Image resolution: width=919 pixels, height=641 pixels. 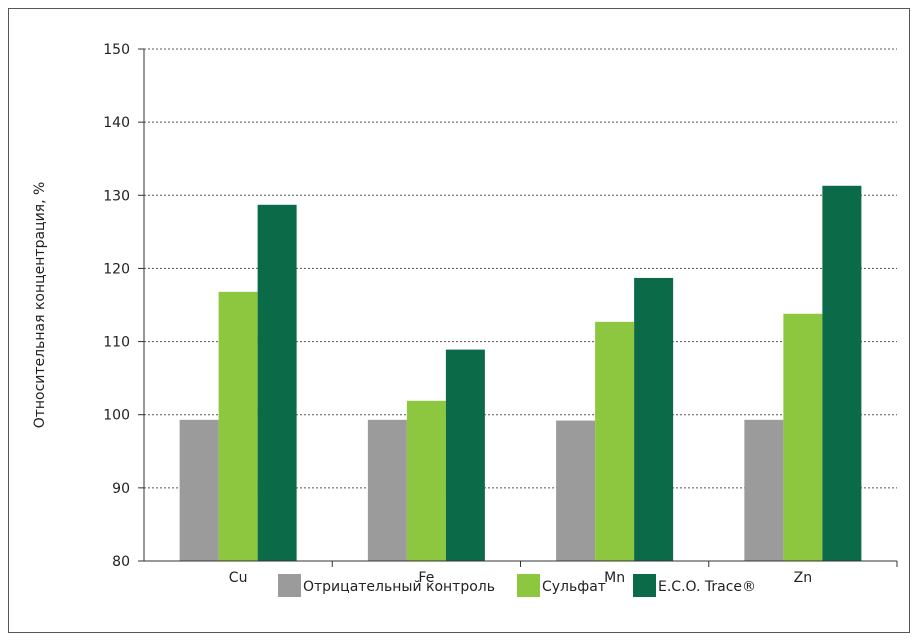 What do you see at coordinates (426, 578) in the screenshot?
I see `x-category-label: Fe` at bounding box center [426, 578].